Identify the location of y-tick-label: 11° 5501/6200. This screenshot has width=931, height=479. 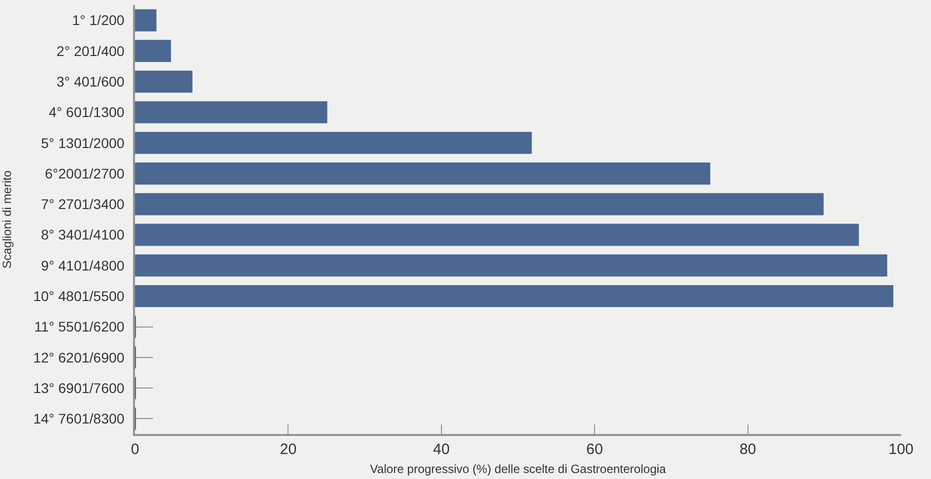
(79, 326).